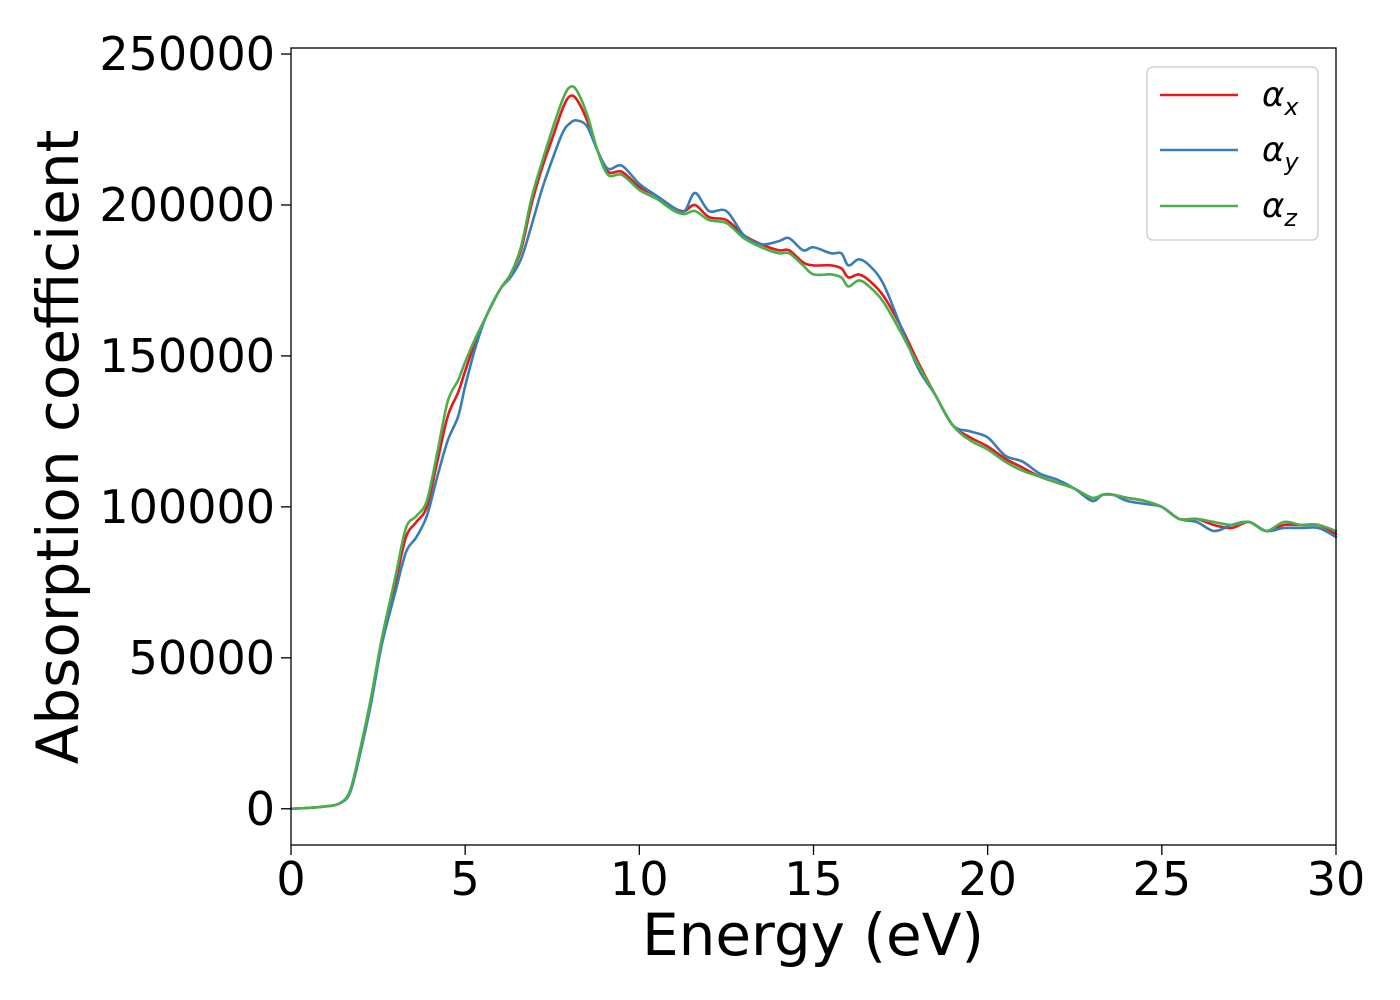 This screenshot has width=1400, height=1000. I want to click on legend-entries: αx αy αz, so click(1229, 153).